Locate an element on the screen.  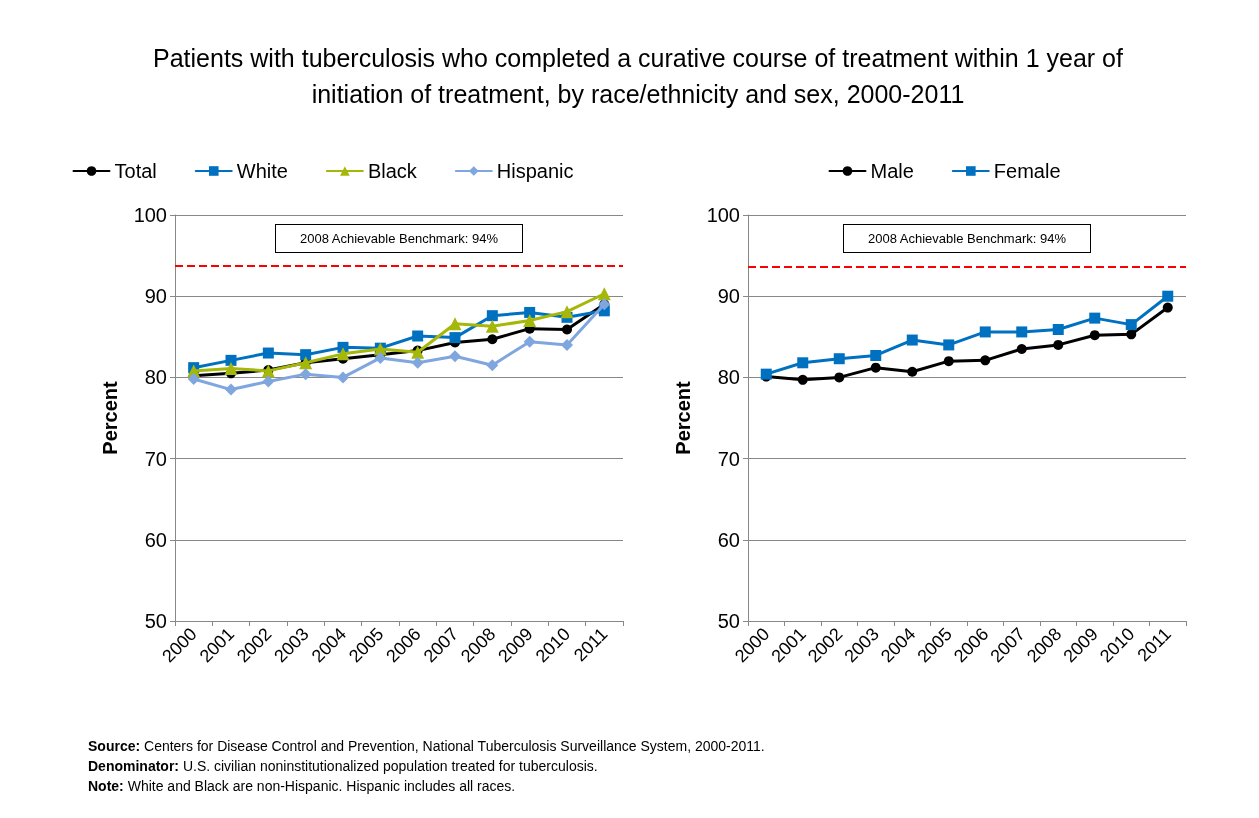
legend-label: White is located at coordinates (262, 171).